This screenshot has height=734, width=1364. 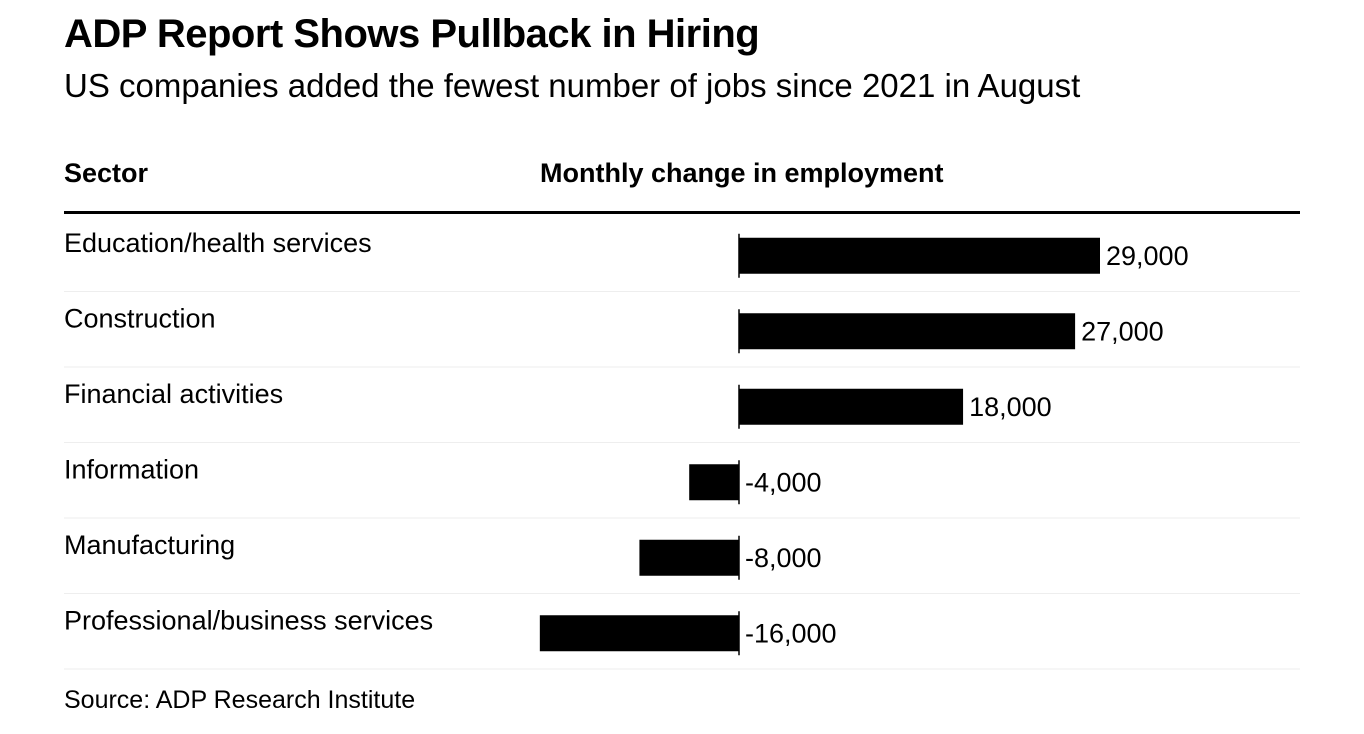 I want to click on source-note: Source: ADP Research Institute, so click(x=240, y=700).